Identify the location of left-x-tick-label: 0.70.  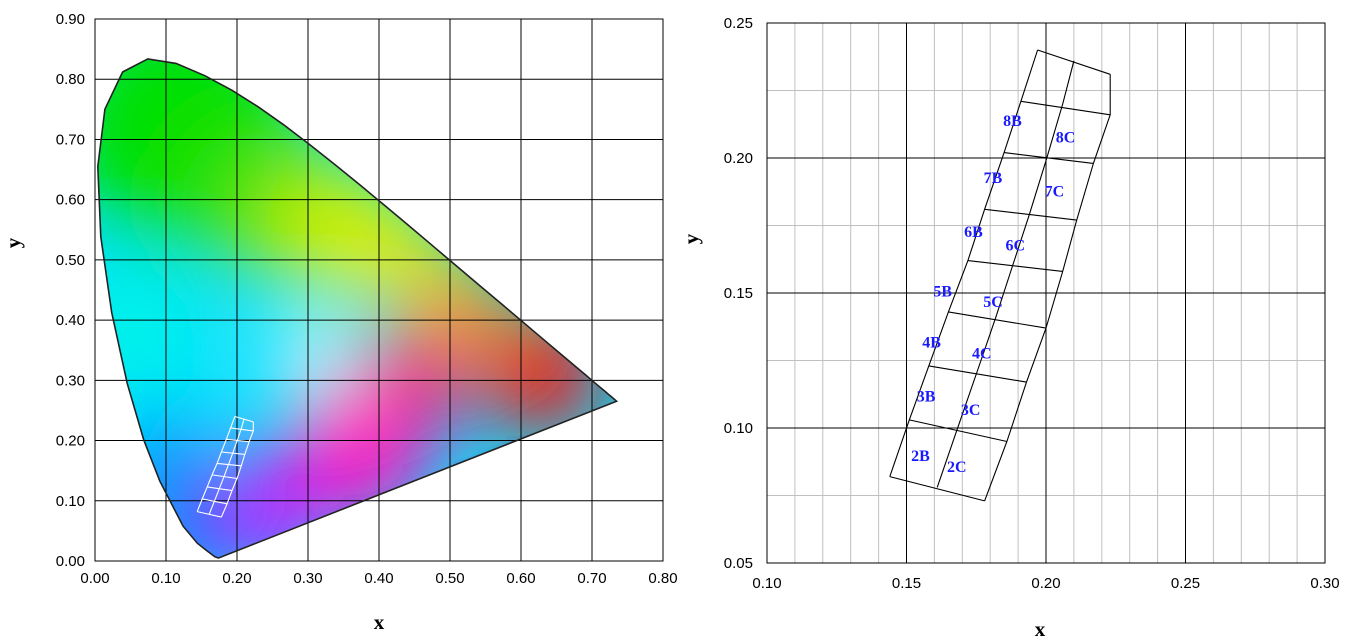
(591, 578).